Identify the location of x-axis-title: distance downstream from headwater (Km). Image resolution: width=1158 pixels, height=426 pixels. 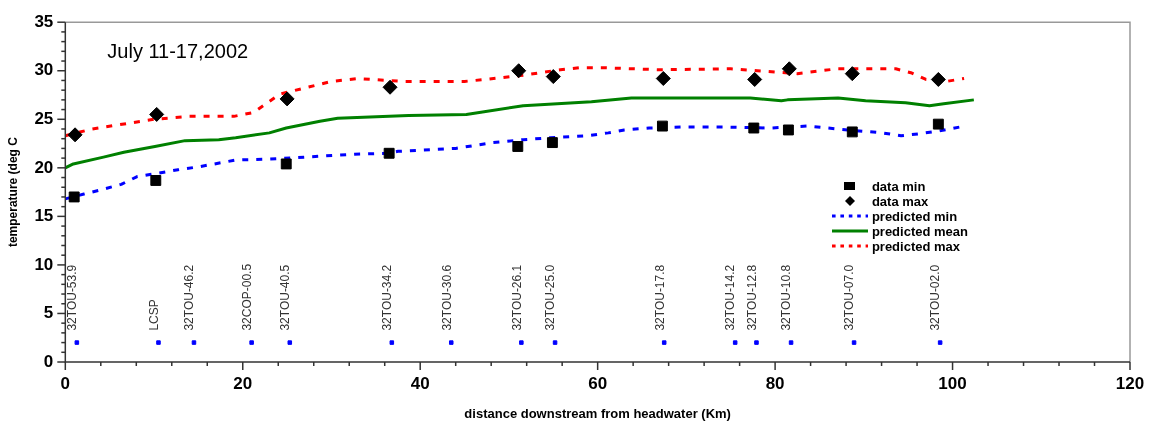
(597, 413).